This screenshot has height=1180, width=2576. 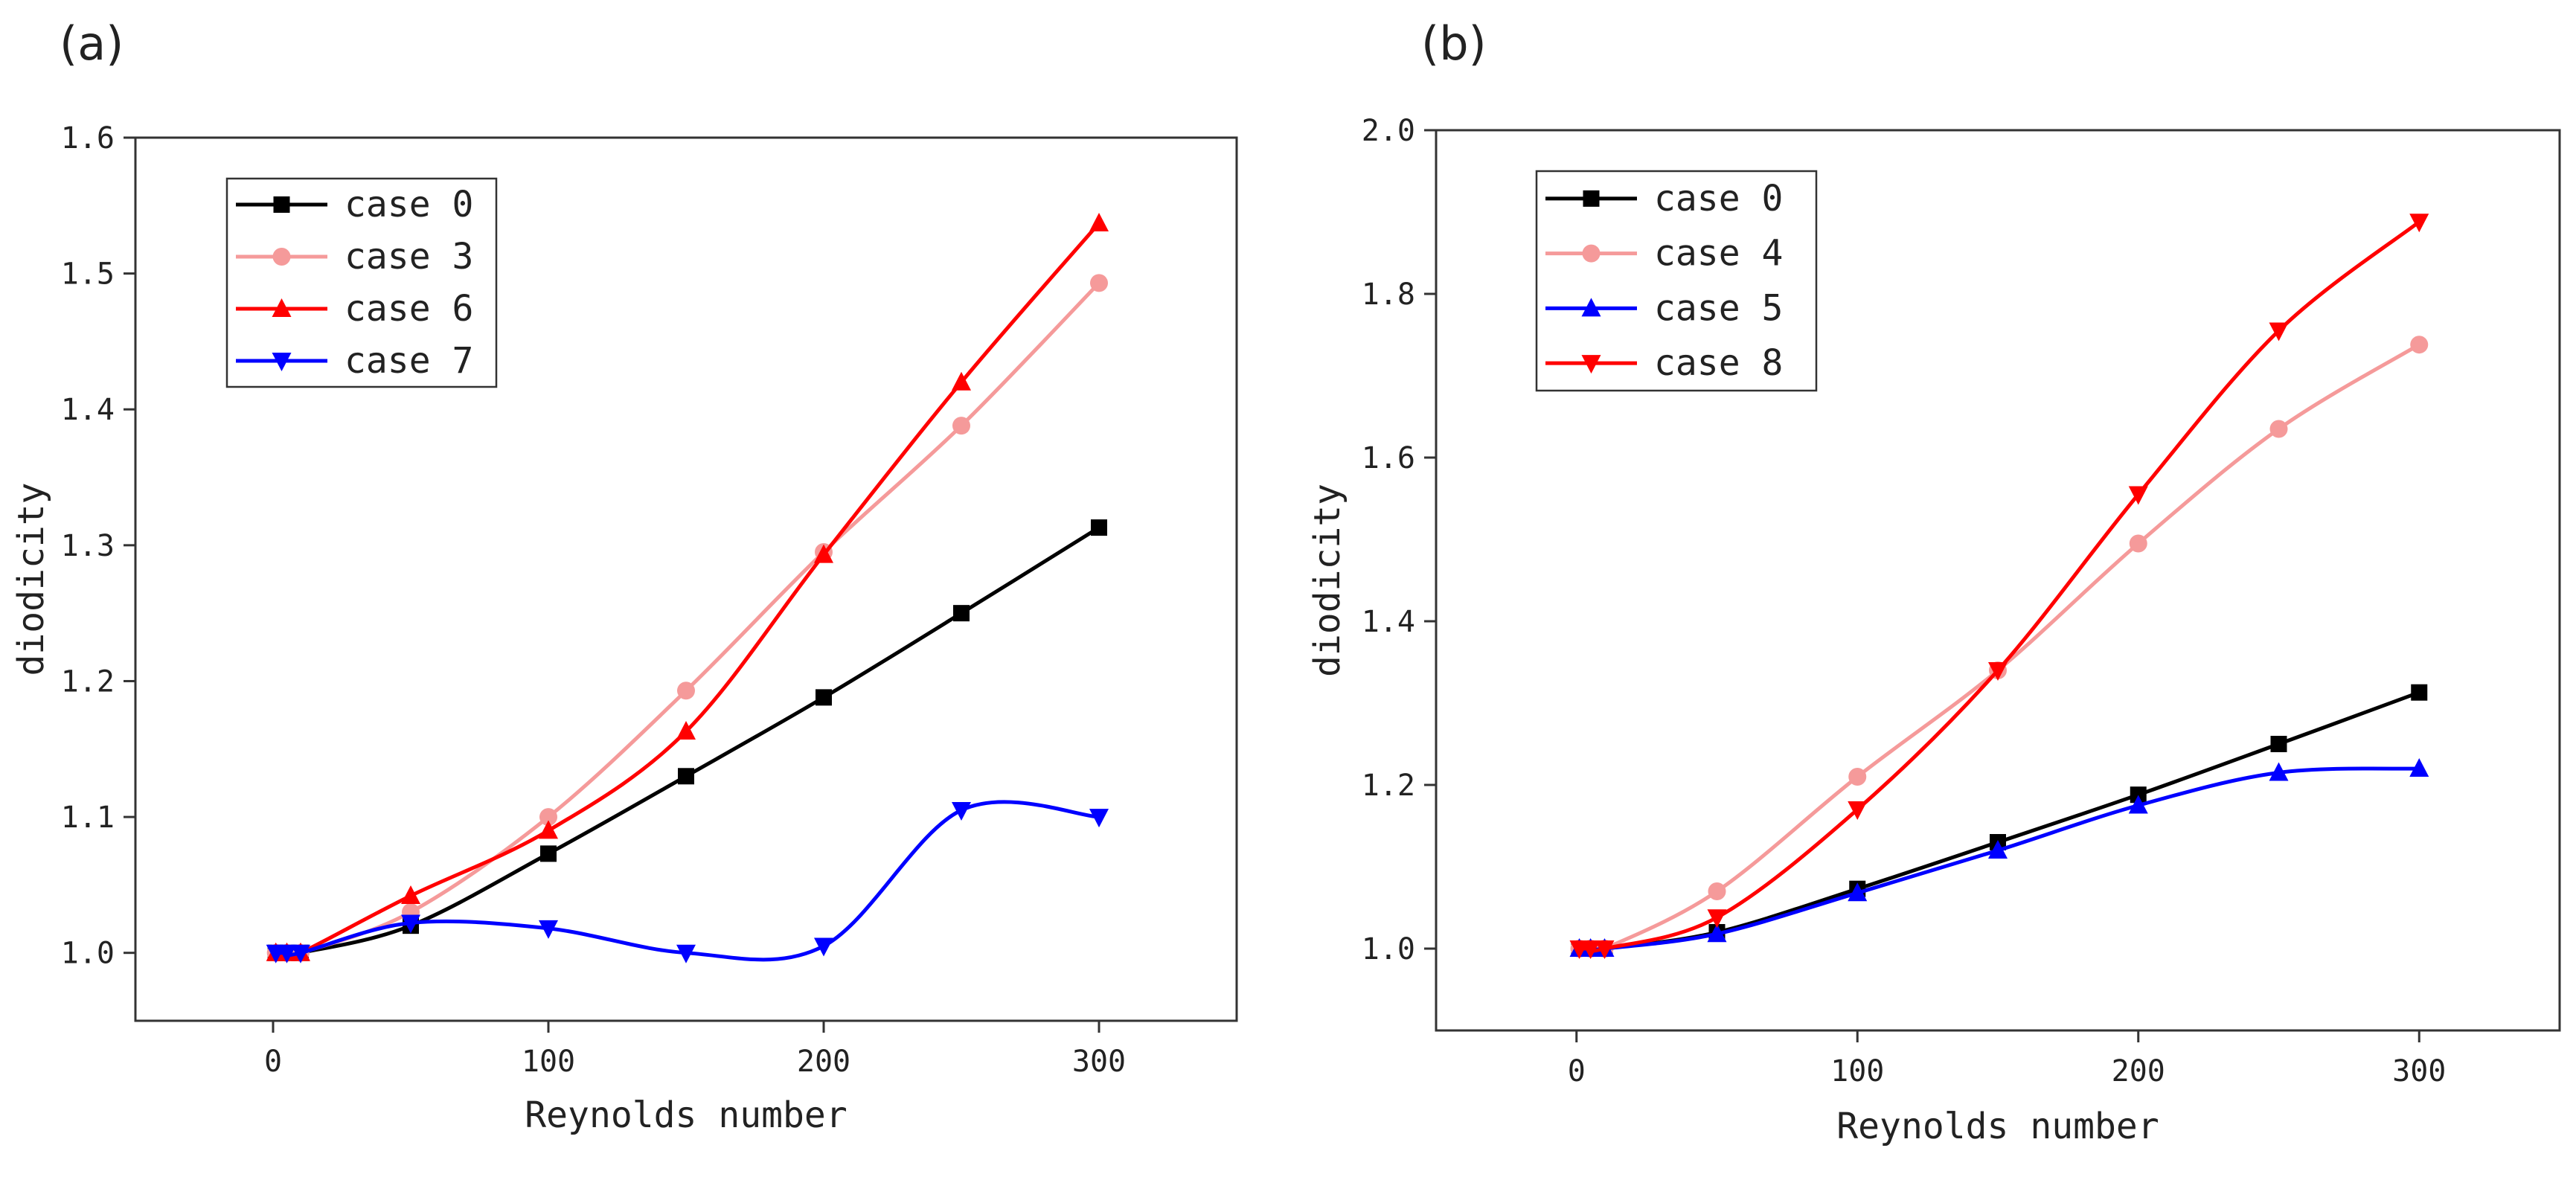 What do you see at coordinates (409, 257) in the screenshot?
I see `legend-label: case 3` at bounding box center [409, 257].